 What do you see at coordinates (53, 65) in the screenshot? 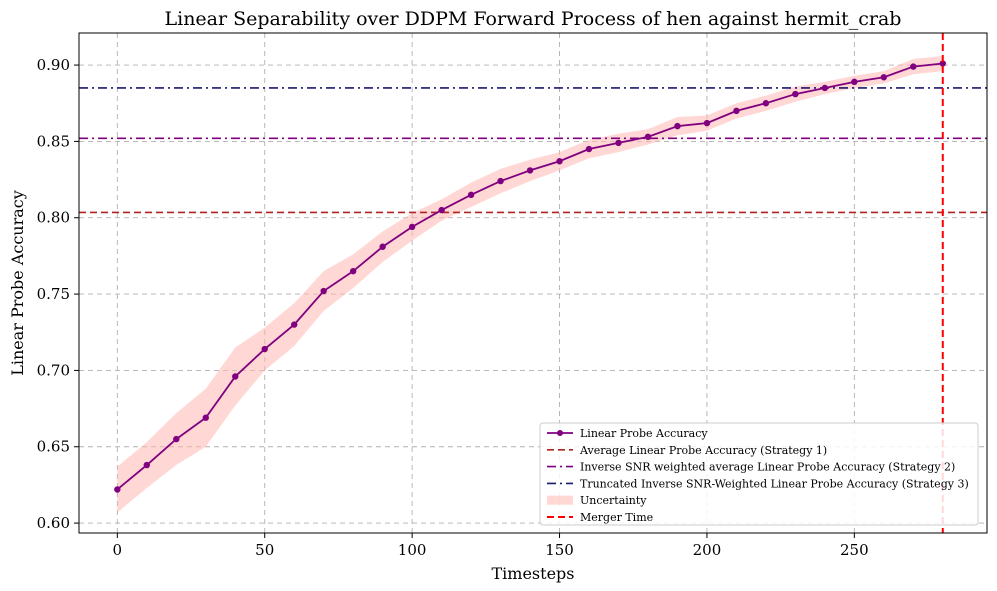
I see `y-tick-label: 0.90` at bounding box center [53, 65].